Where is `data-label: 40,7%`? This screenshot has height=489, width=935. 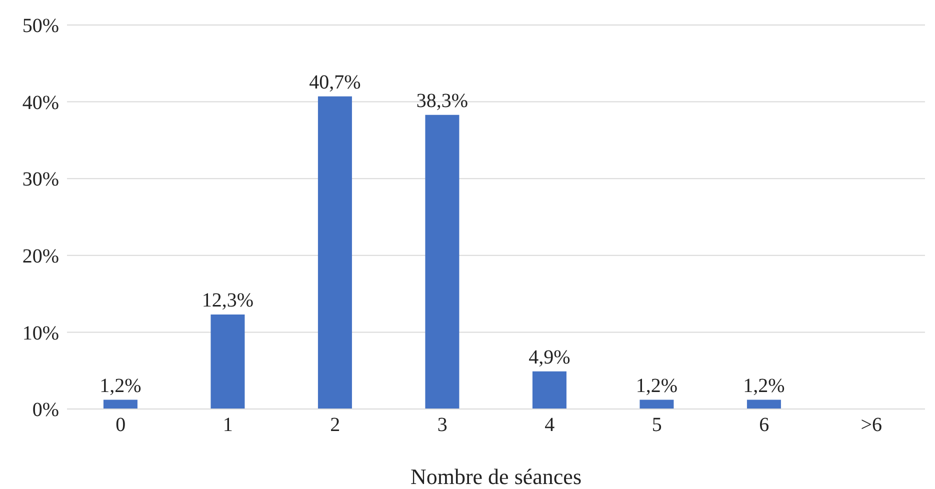 data-label: 40,7% is located at coordinates (335, 82).